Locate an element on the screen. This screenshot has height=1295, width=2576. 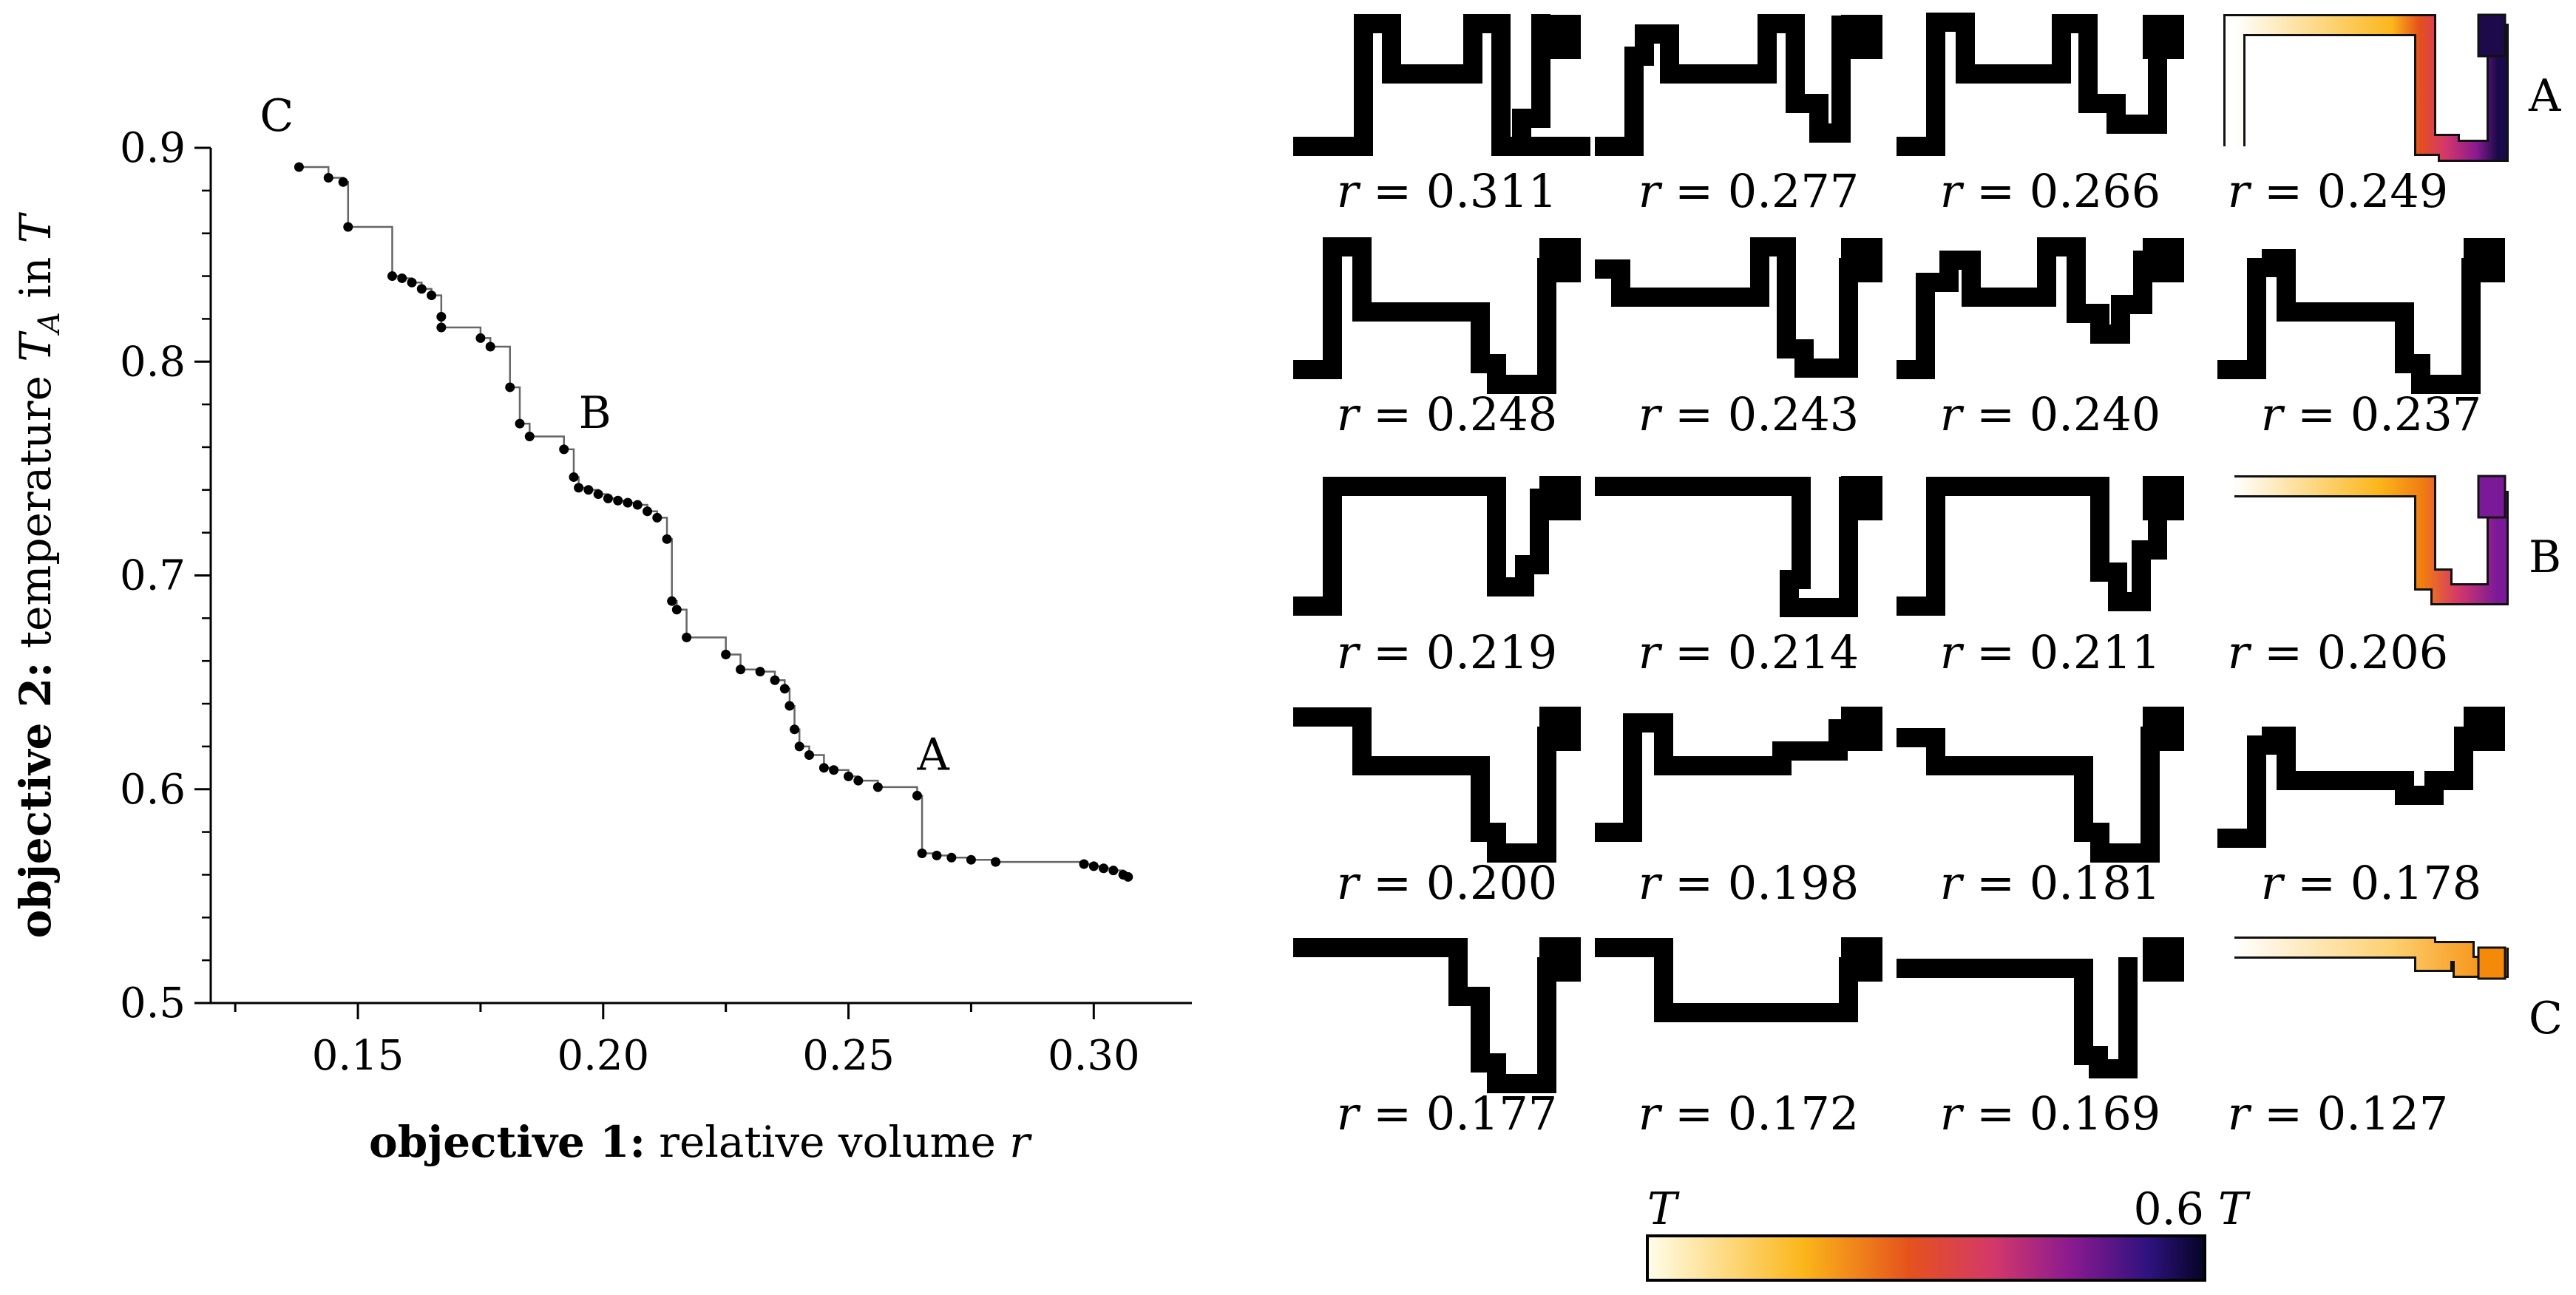
r-value-label: r = 0.248 is located at coordinates (1447, 414).